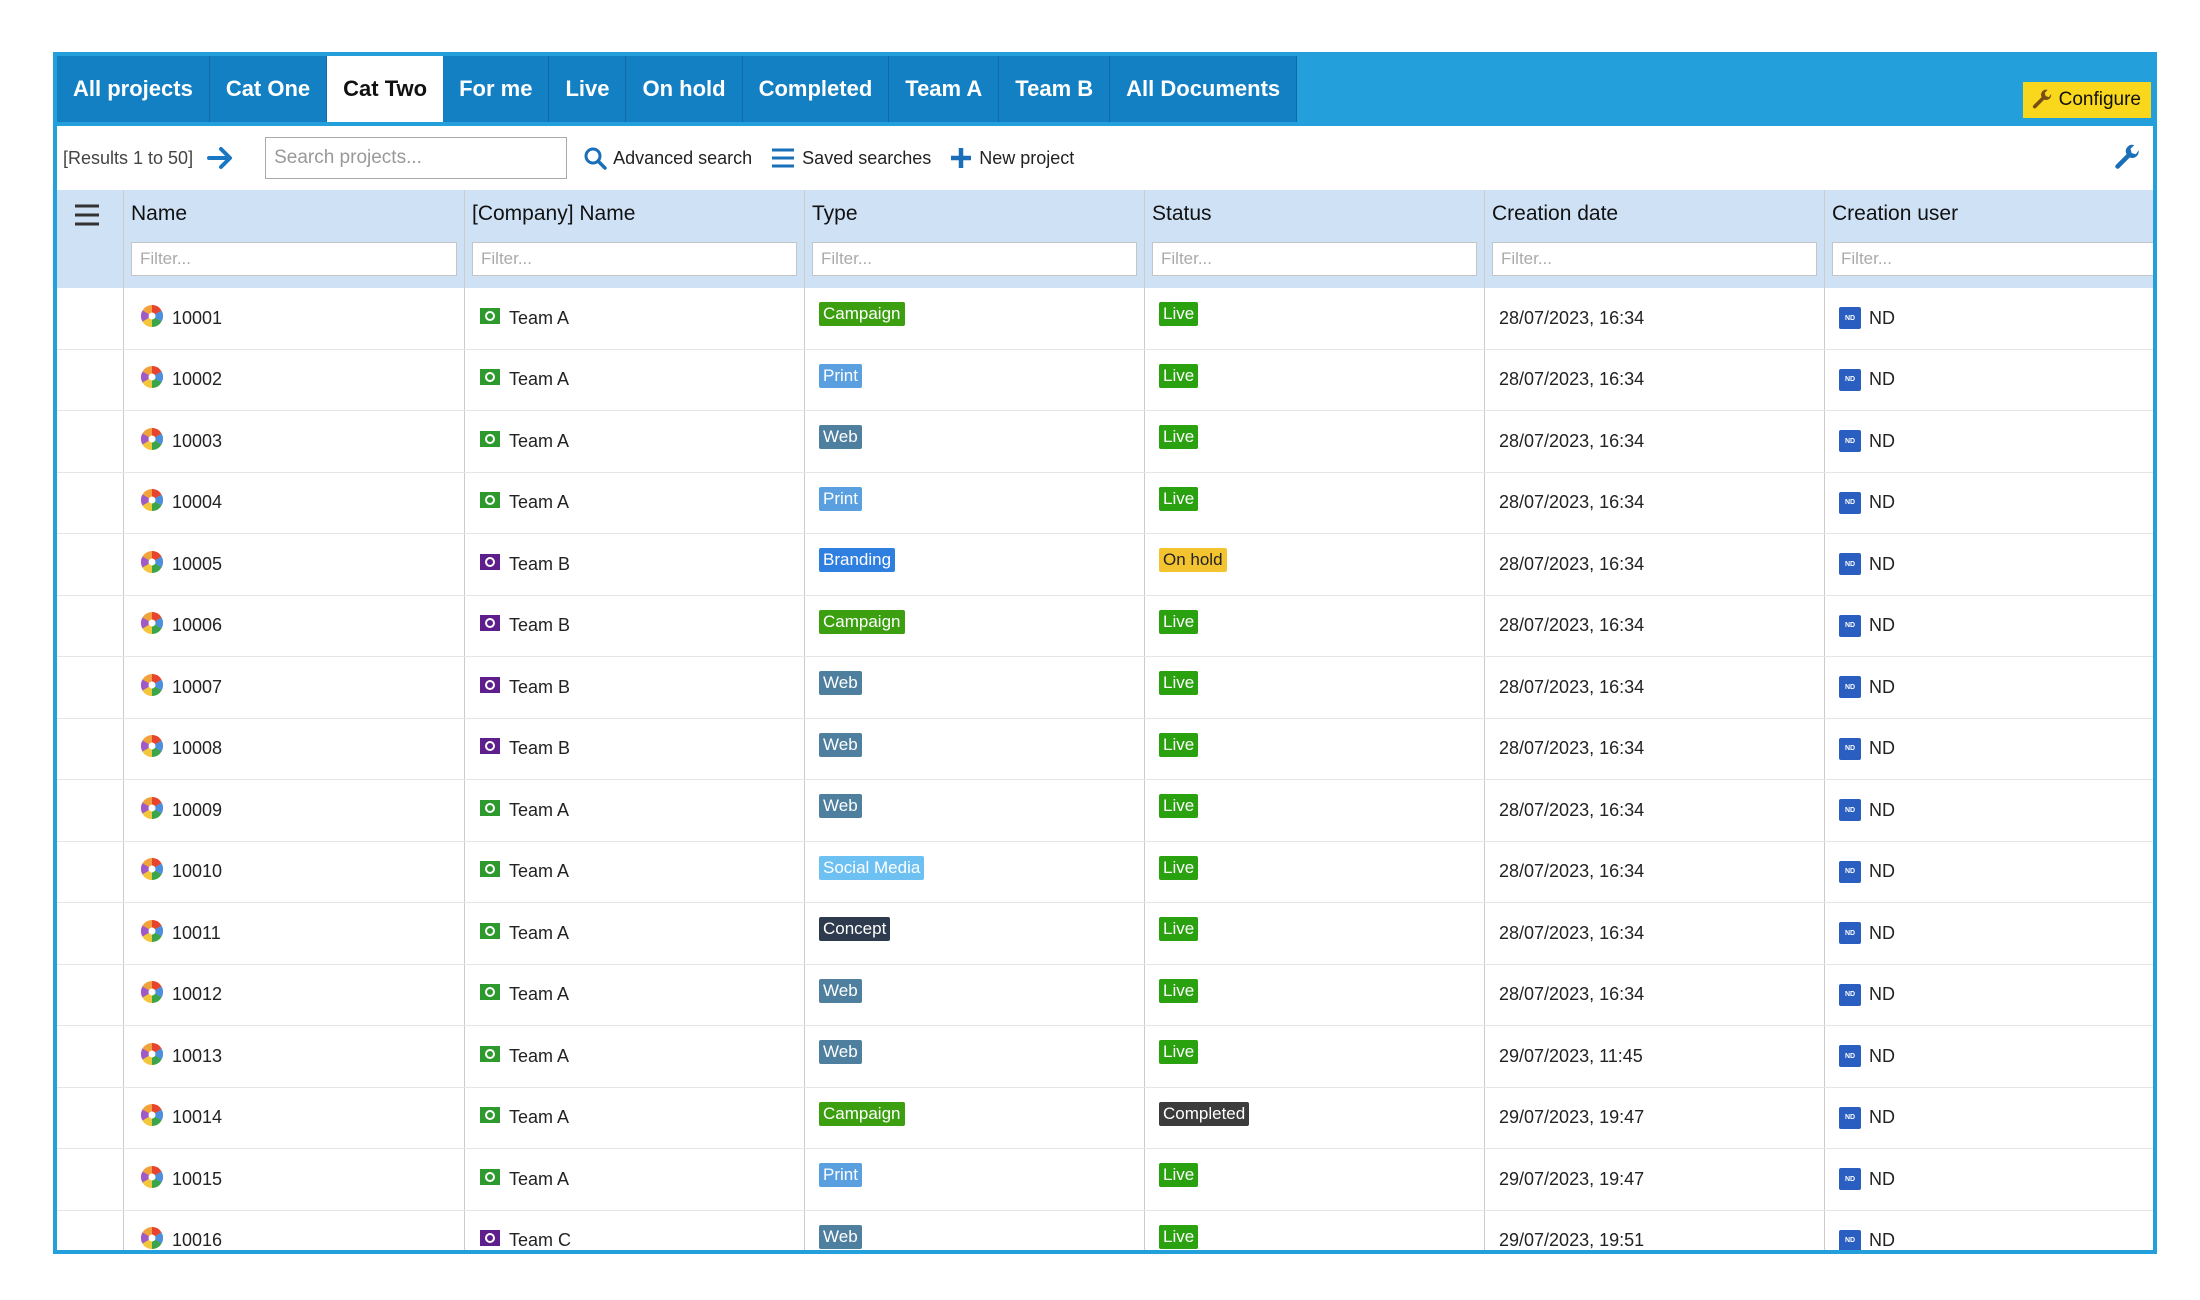  Describe the element at coordinates (197, 748) in the screenshot. I see `project-name: 10008` at that location.